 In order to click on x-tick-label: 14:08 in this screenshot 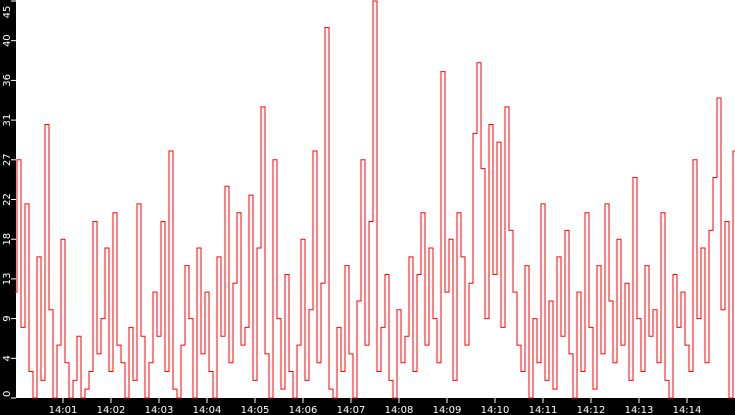, I will do `click(399, 410)`.